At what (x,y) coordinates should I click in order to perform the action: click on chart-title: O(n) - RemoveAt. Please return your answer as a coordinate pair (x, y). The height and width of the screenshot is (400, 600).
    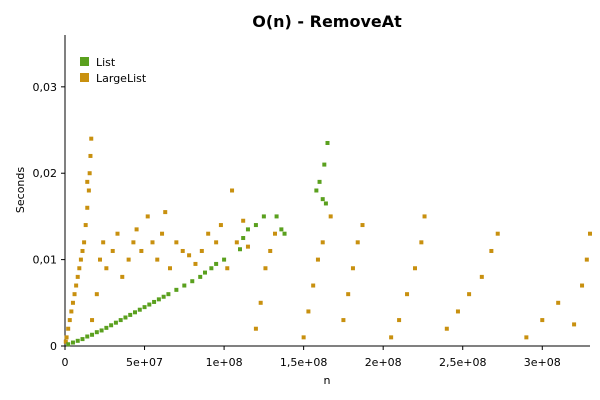
    Looking at the image, I should click on (327, 21).